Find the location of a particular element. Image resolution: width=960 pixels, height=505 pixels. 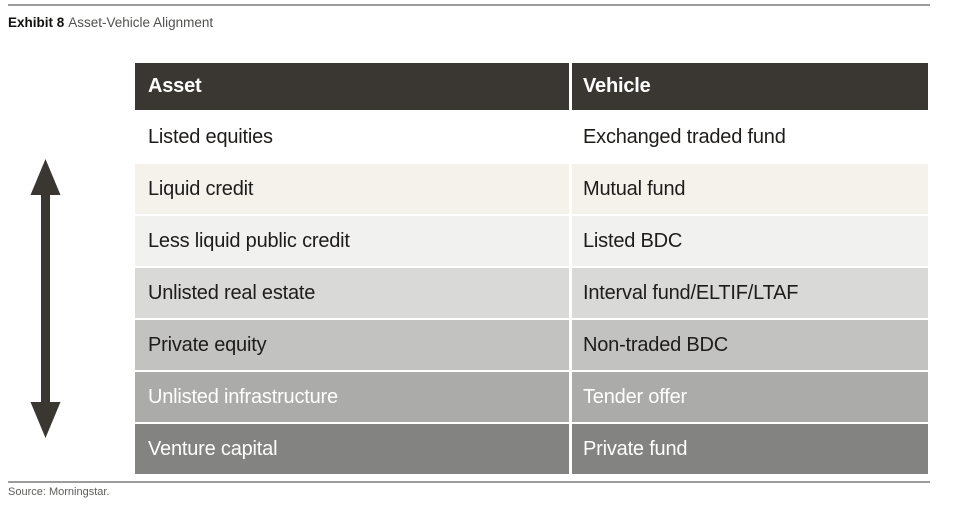

liquidity-spectrum-arrow is located at coordinates (45, 298).